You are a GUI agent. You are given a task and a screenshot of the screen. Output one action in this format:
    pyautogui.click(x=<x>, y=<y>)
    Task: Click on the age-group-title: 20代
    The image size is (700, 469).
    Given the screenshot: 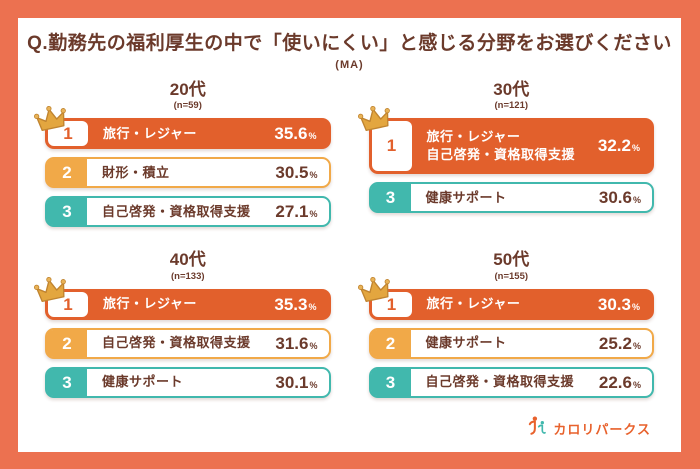 What is the action you would take?
    pyautogui.click(x=187, y=89)
    